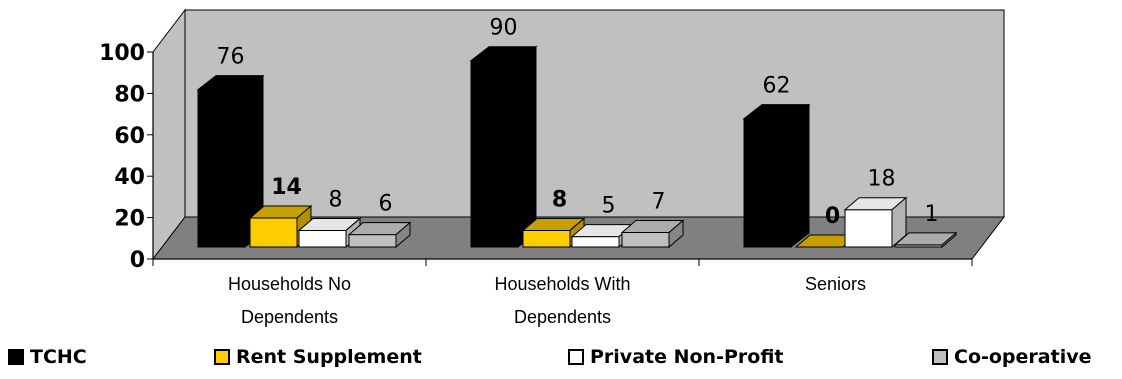  What do you see at coordinates (129, 177) in the screenshot?
I see `y-tick-label: 40` at bounding box center [129, 177].